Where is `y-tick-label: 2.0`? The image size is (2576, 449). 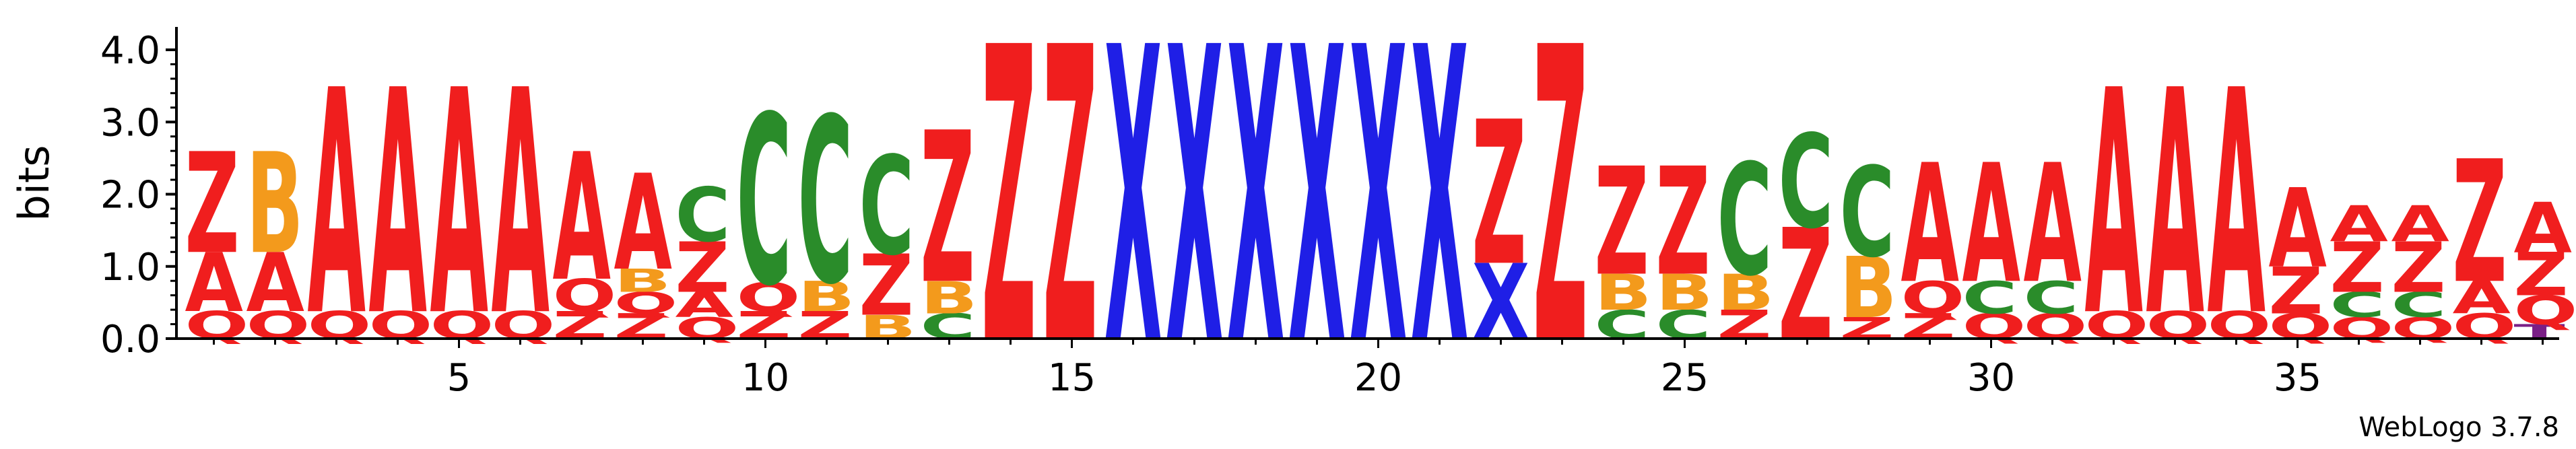 y-tick-label: 2.0 is located at coordinates (130, 195).